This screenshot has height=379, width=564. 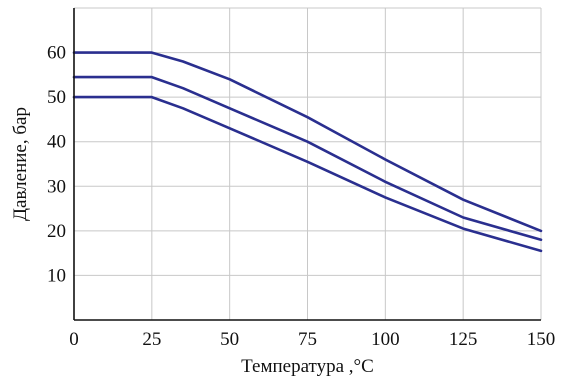 What do you see at coordinates (463, 339) in the screenshot?
I see `x-tick-label-125: 125` at bounding box center [463, 339].